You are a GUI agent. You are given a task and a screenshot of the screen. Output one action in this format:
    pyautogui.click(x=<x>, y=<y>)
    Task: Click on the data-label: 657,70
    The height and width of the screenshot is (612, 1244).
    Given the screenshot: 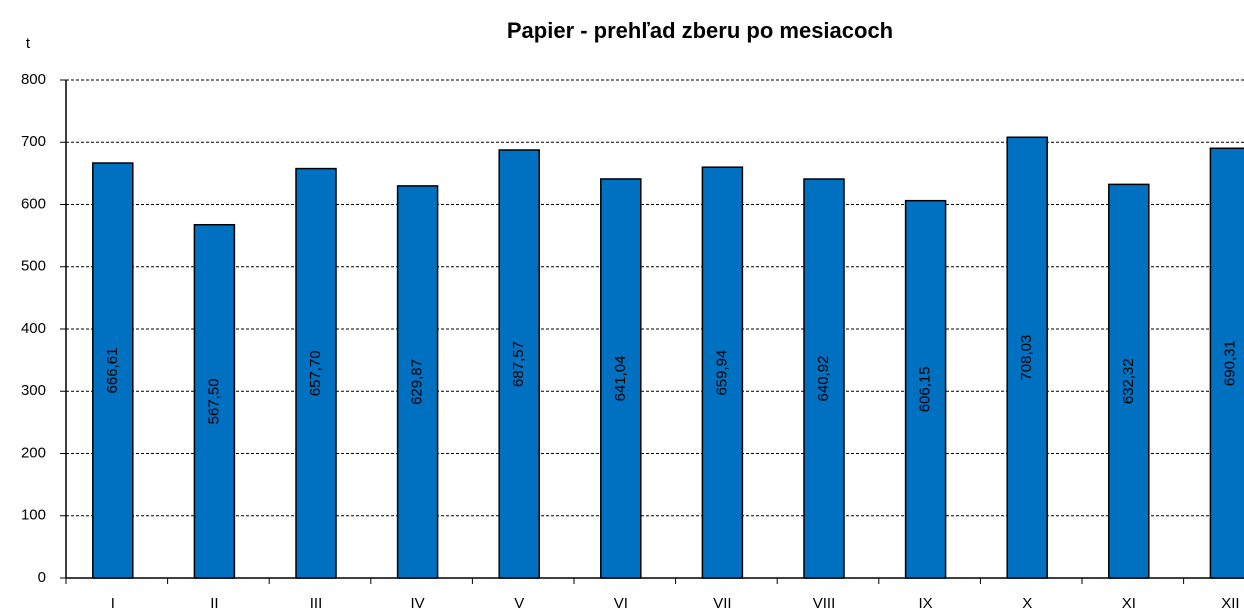 What is the action you would take?
    pyautogui.click(x=315, y=373)
    